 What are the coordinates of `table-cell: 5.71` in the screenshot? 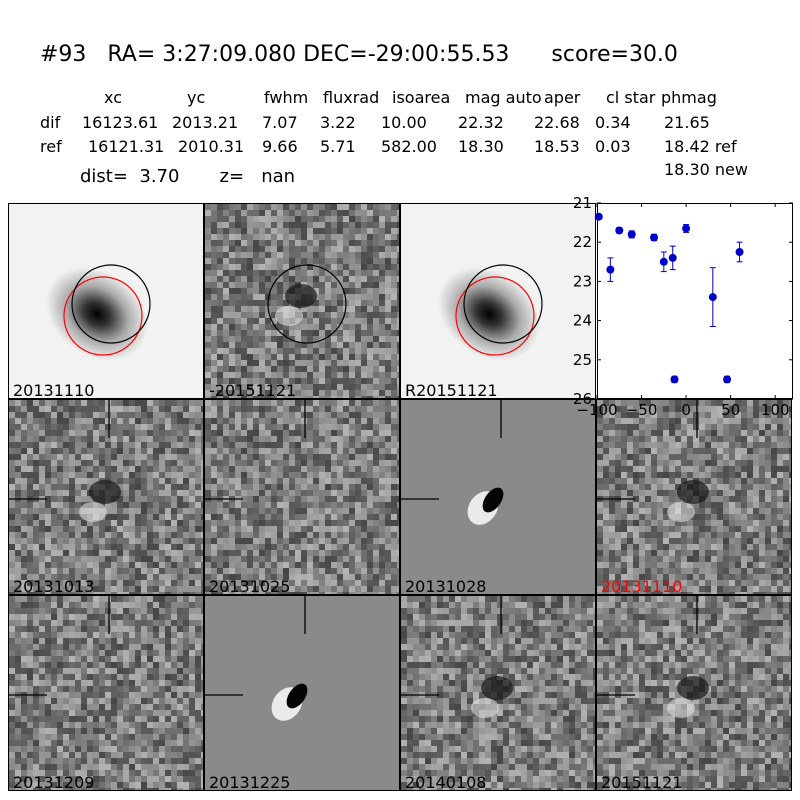 It's located at (338, 146).